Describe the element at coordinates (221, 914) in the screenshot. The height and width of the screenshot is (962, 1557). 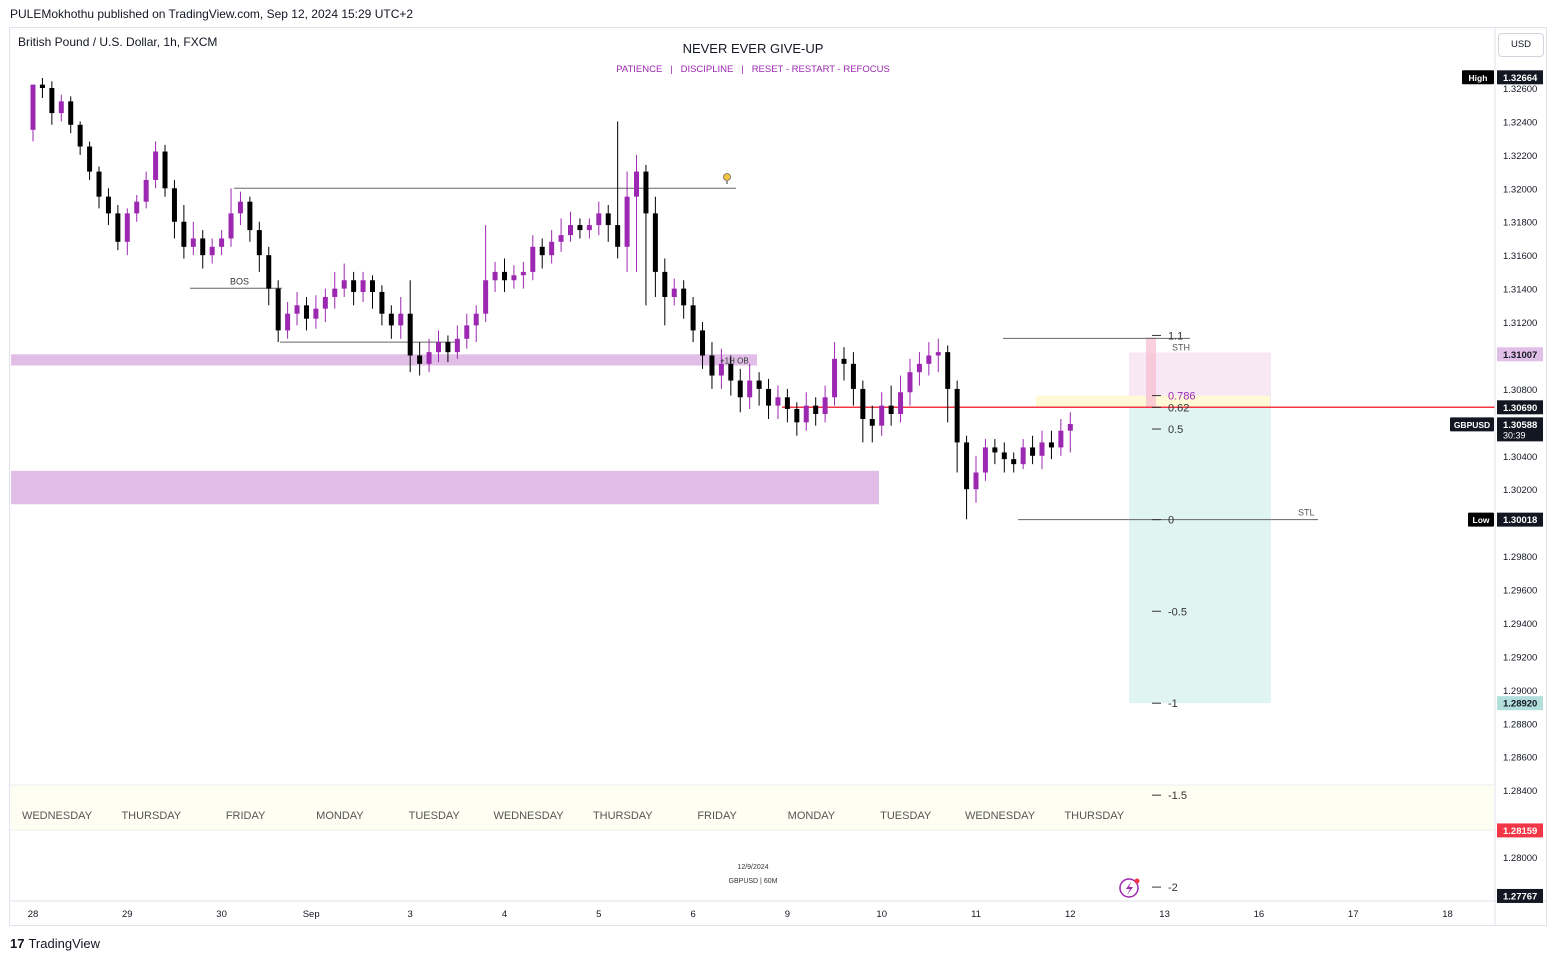
I see `time-tick-label: 30` at that location.